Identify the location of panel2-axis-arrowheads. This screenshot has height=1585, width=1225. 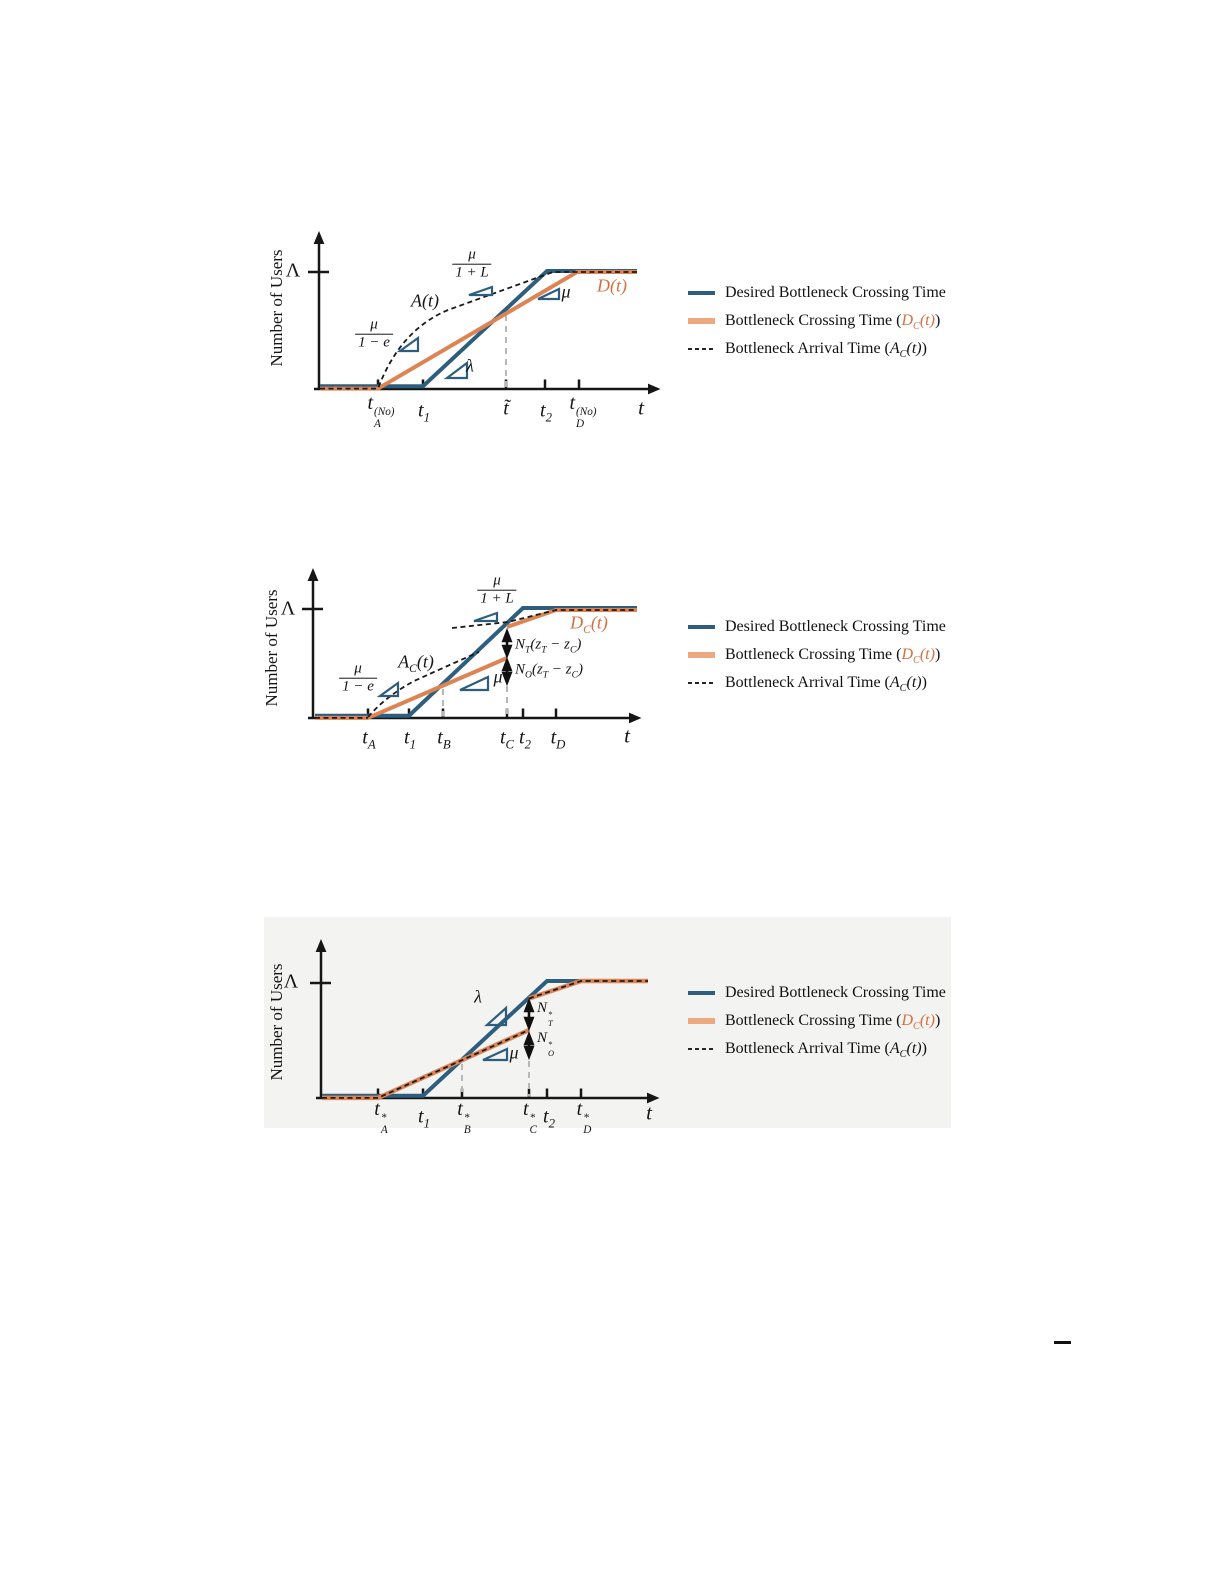
(474, 646).